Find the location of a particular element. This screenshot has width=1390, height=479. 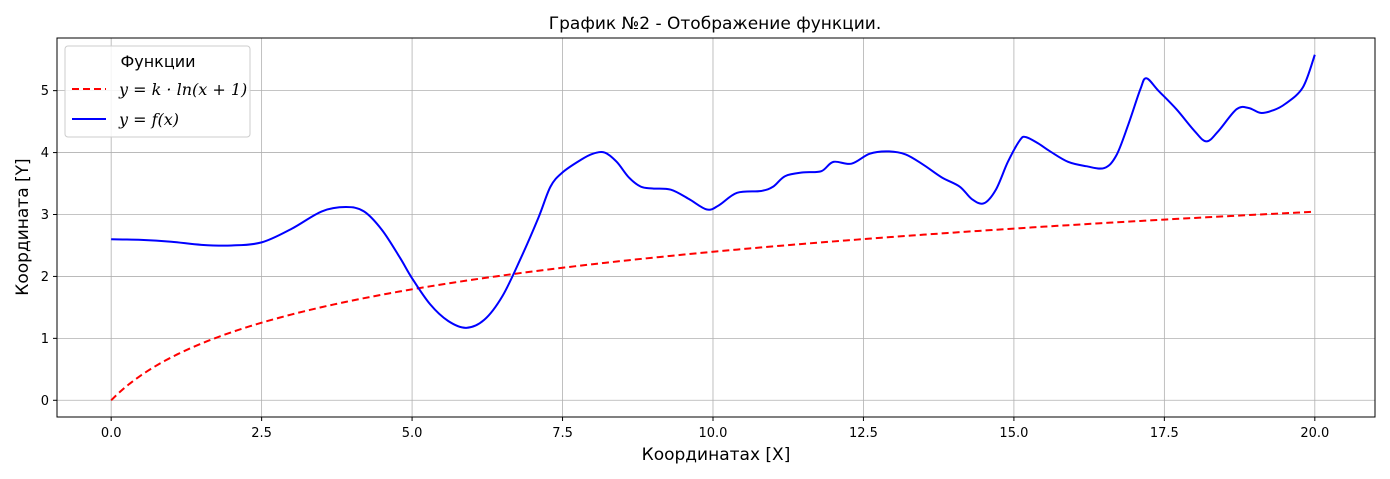

chart-title: График №2 - Отображение функции. is located at coordinates (715, 24).